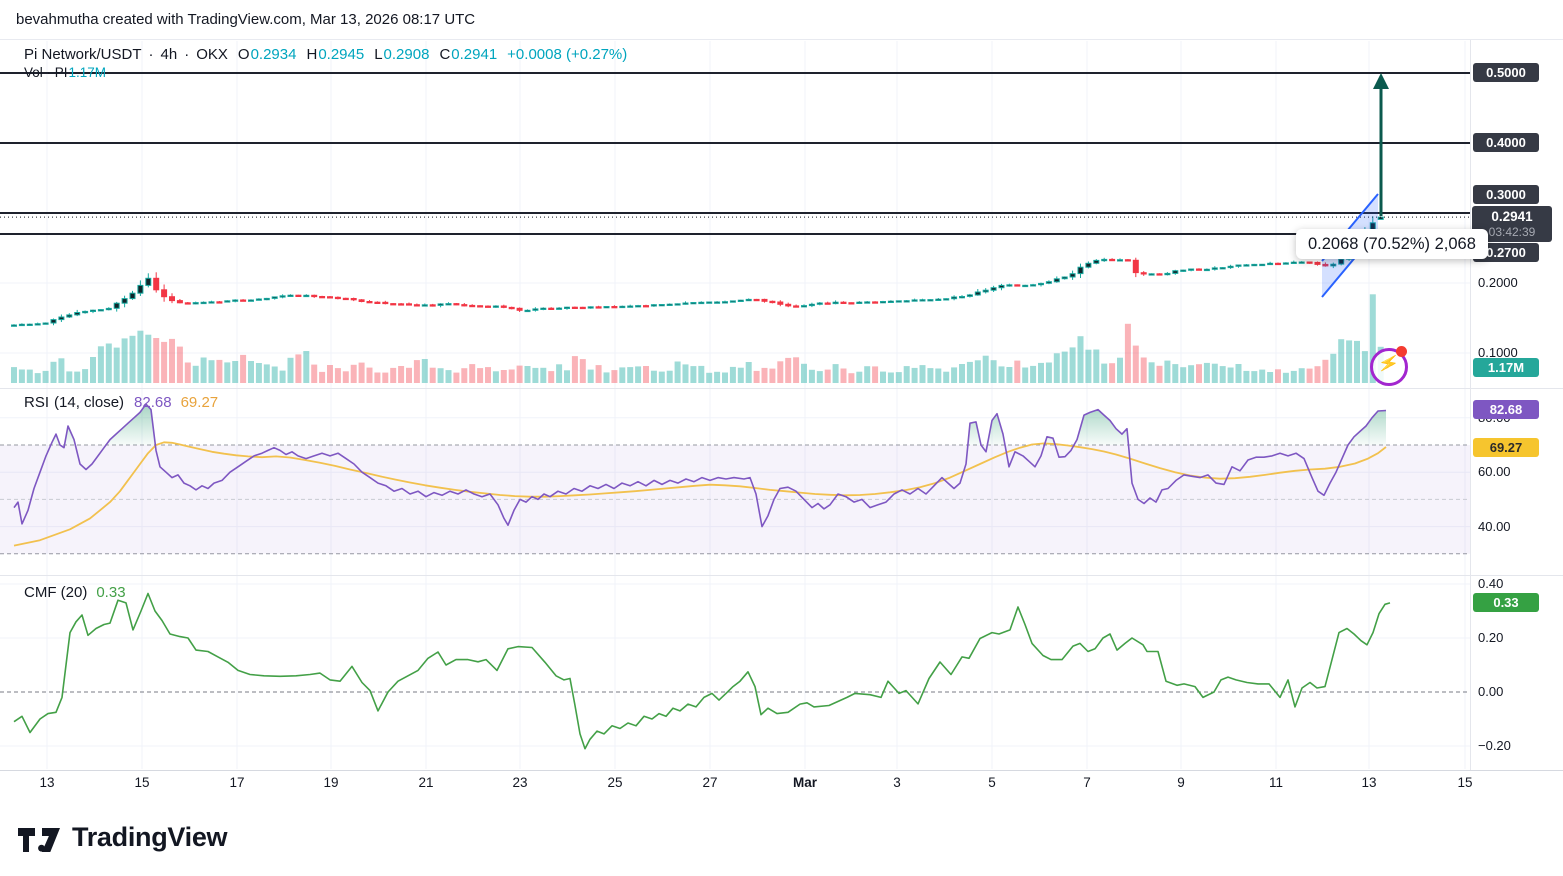 This screenshot has height=876, width=1563. I want to click on cmf-value-badge: 0.33, so click(1506, 602).